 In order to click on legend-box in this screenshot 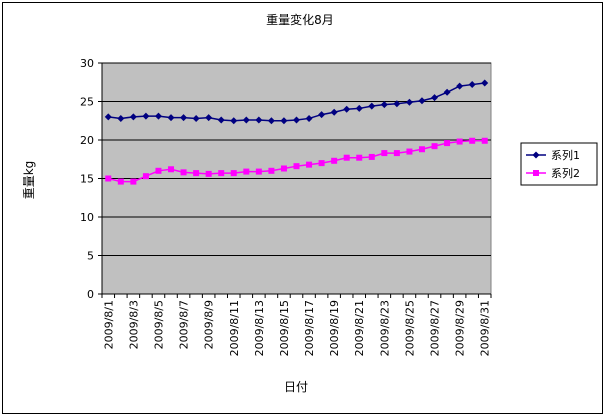, I will do `click(559, 164)`.